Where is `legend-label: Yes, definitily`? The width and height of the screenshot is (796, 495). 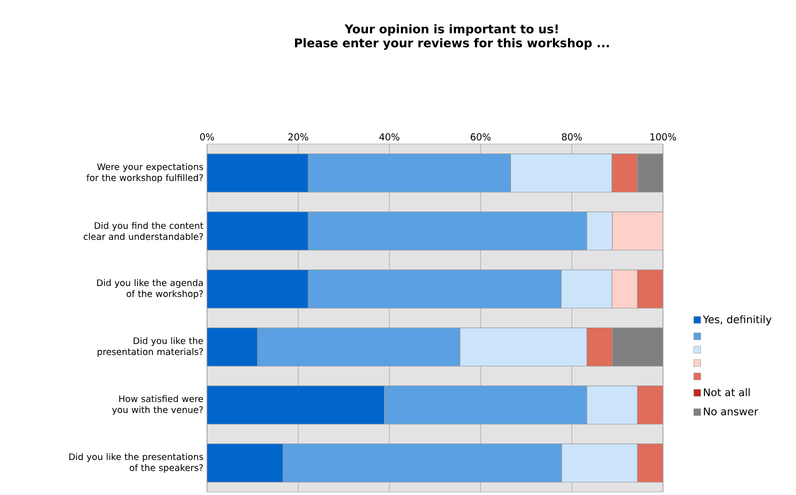 legend-label: Yes, definitily is located at coordinates (737, 320).